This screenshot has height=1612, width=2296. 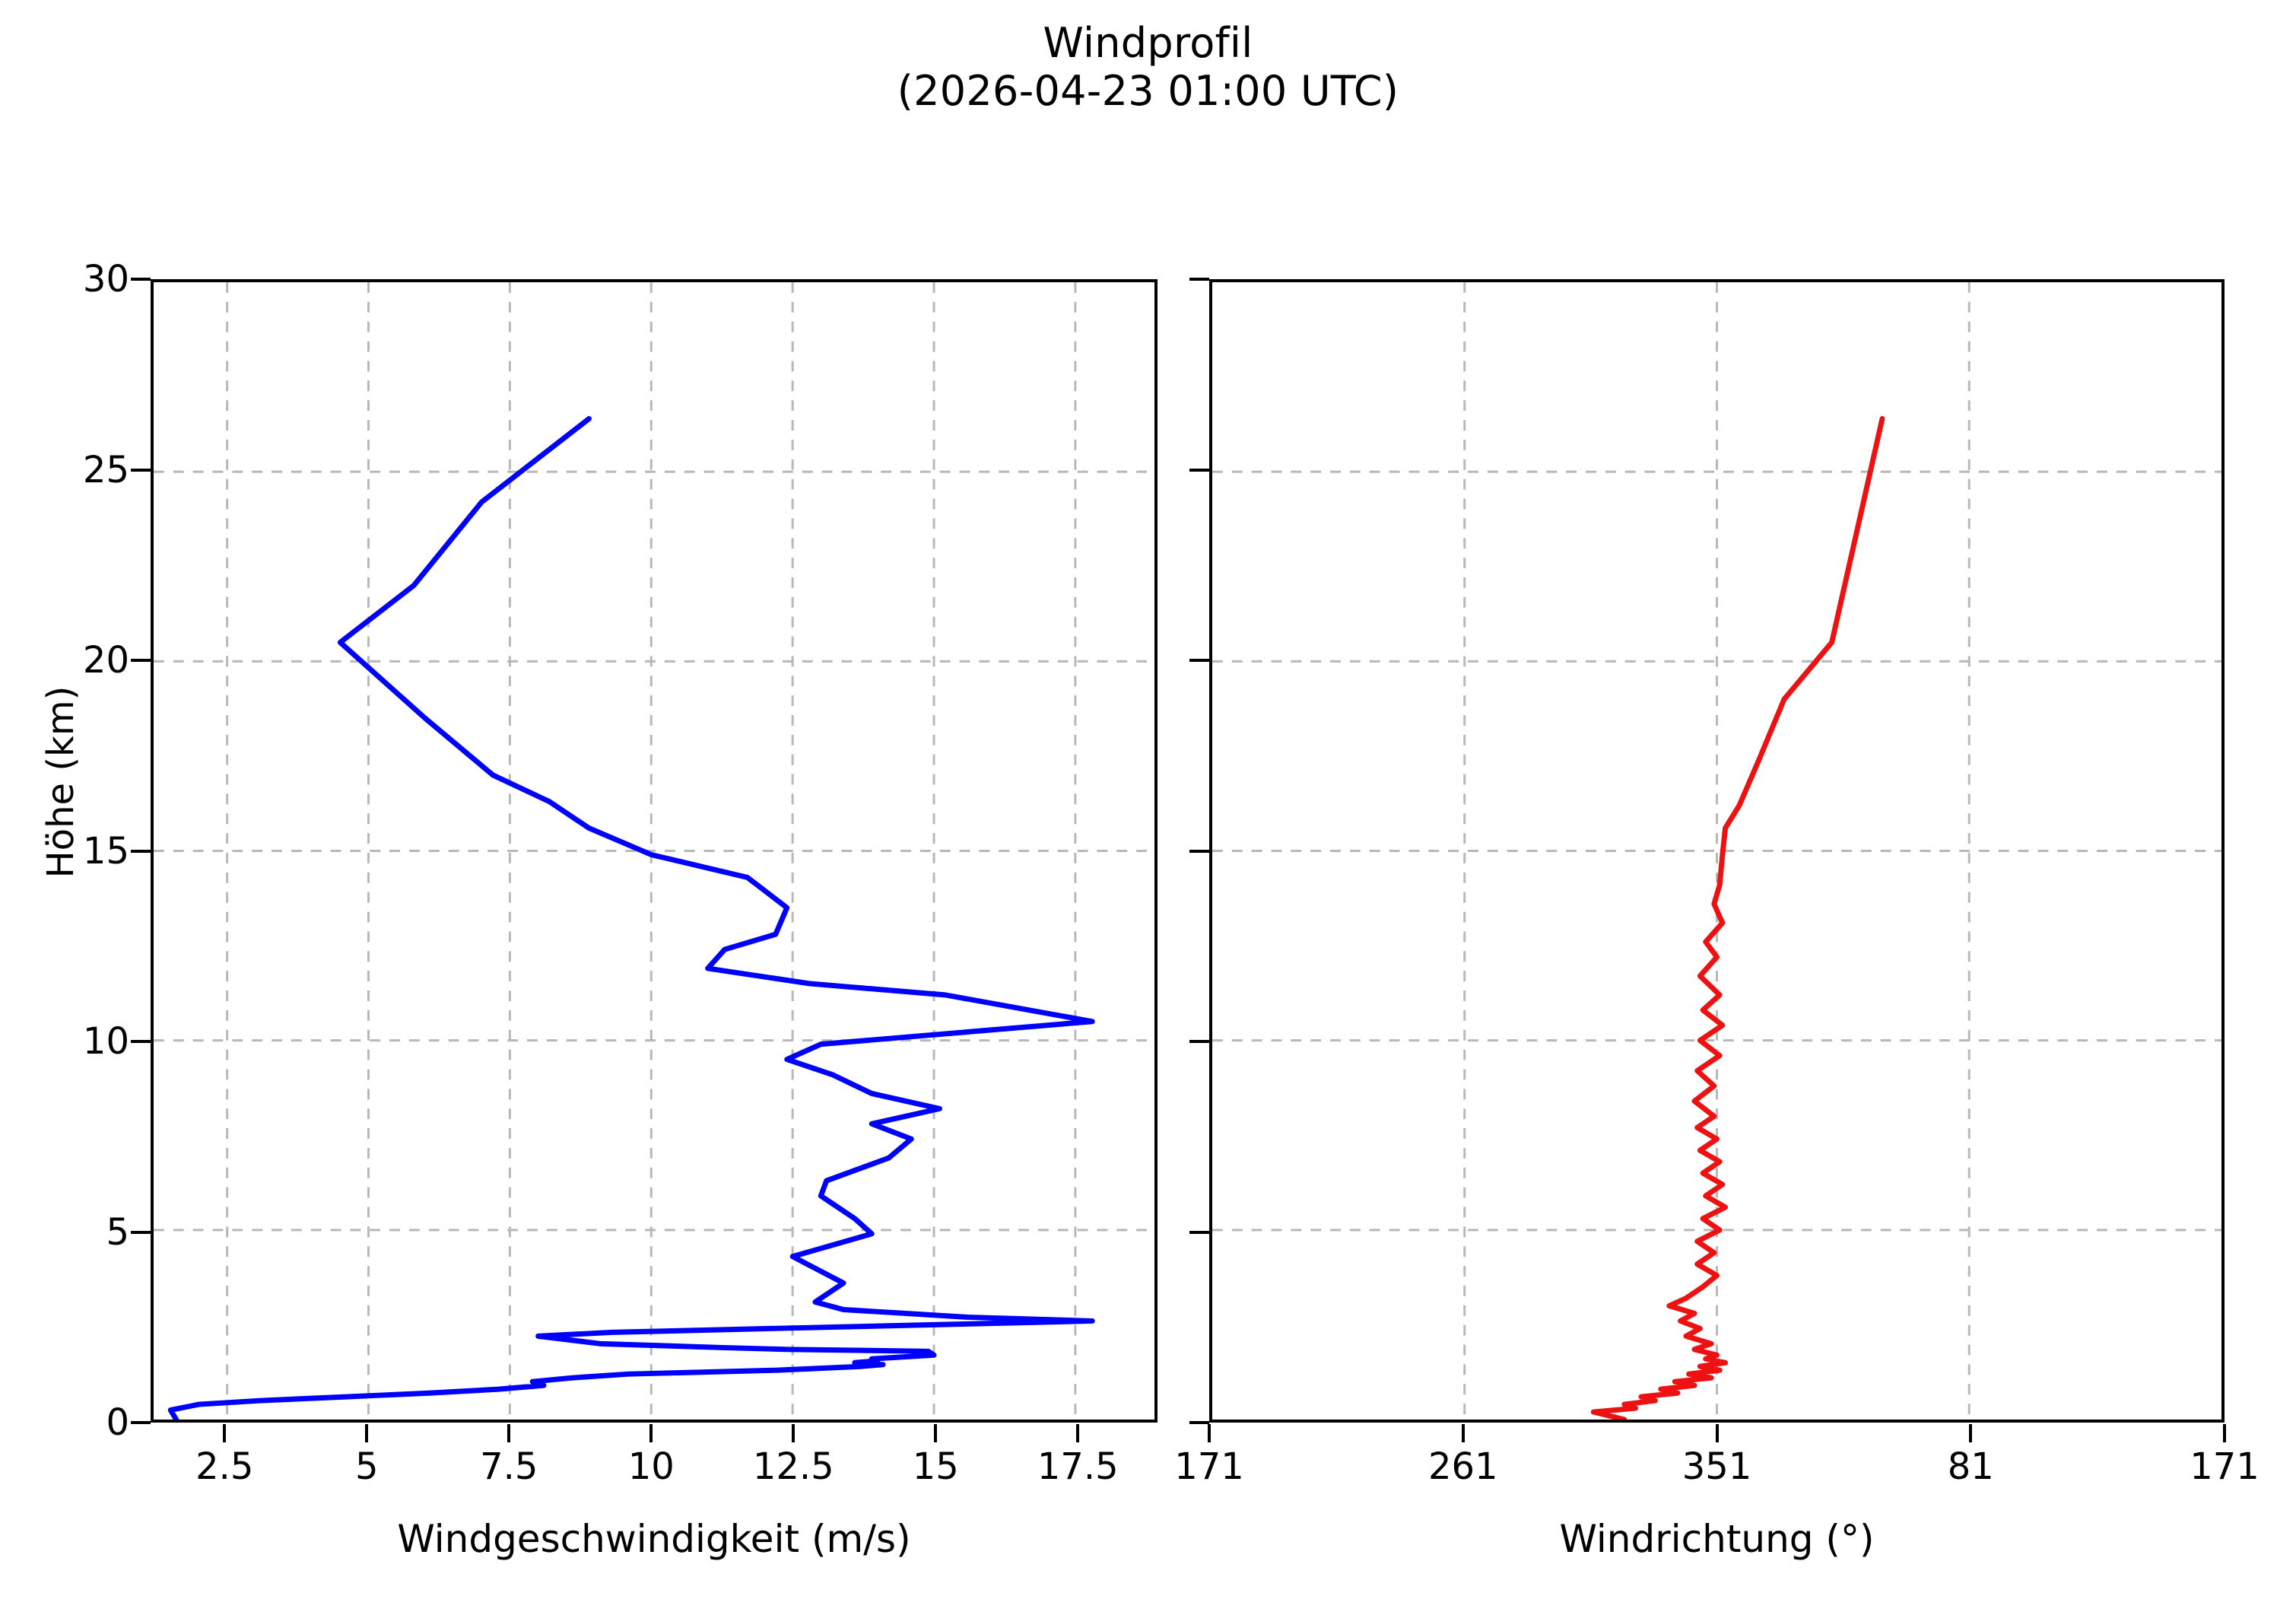 I want to click on page-title: Windprofil, so click(x=1148, y=43).